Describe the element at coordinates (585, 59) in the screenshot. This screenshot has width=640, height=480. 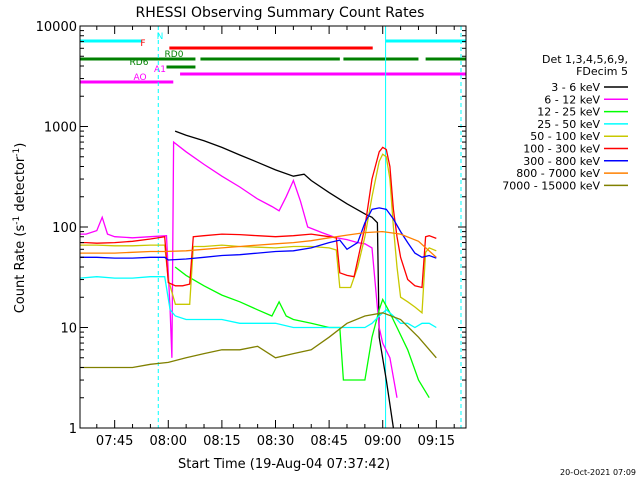
I see `legend-title: Det 1,3,4,5,6,9,` at that location.